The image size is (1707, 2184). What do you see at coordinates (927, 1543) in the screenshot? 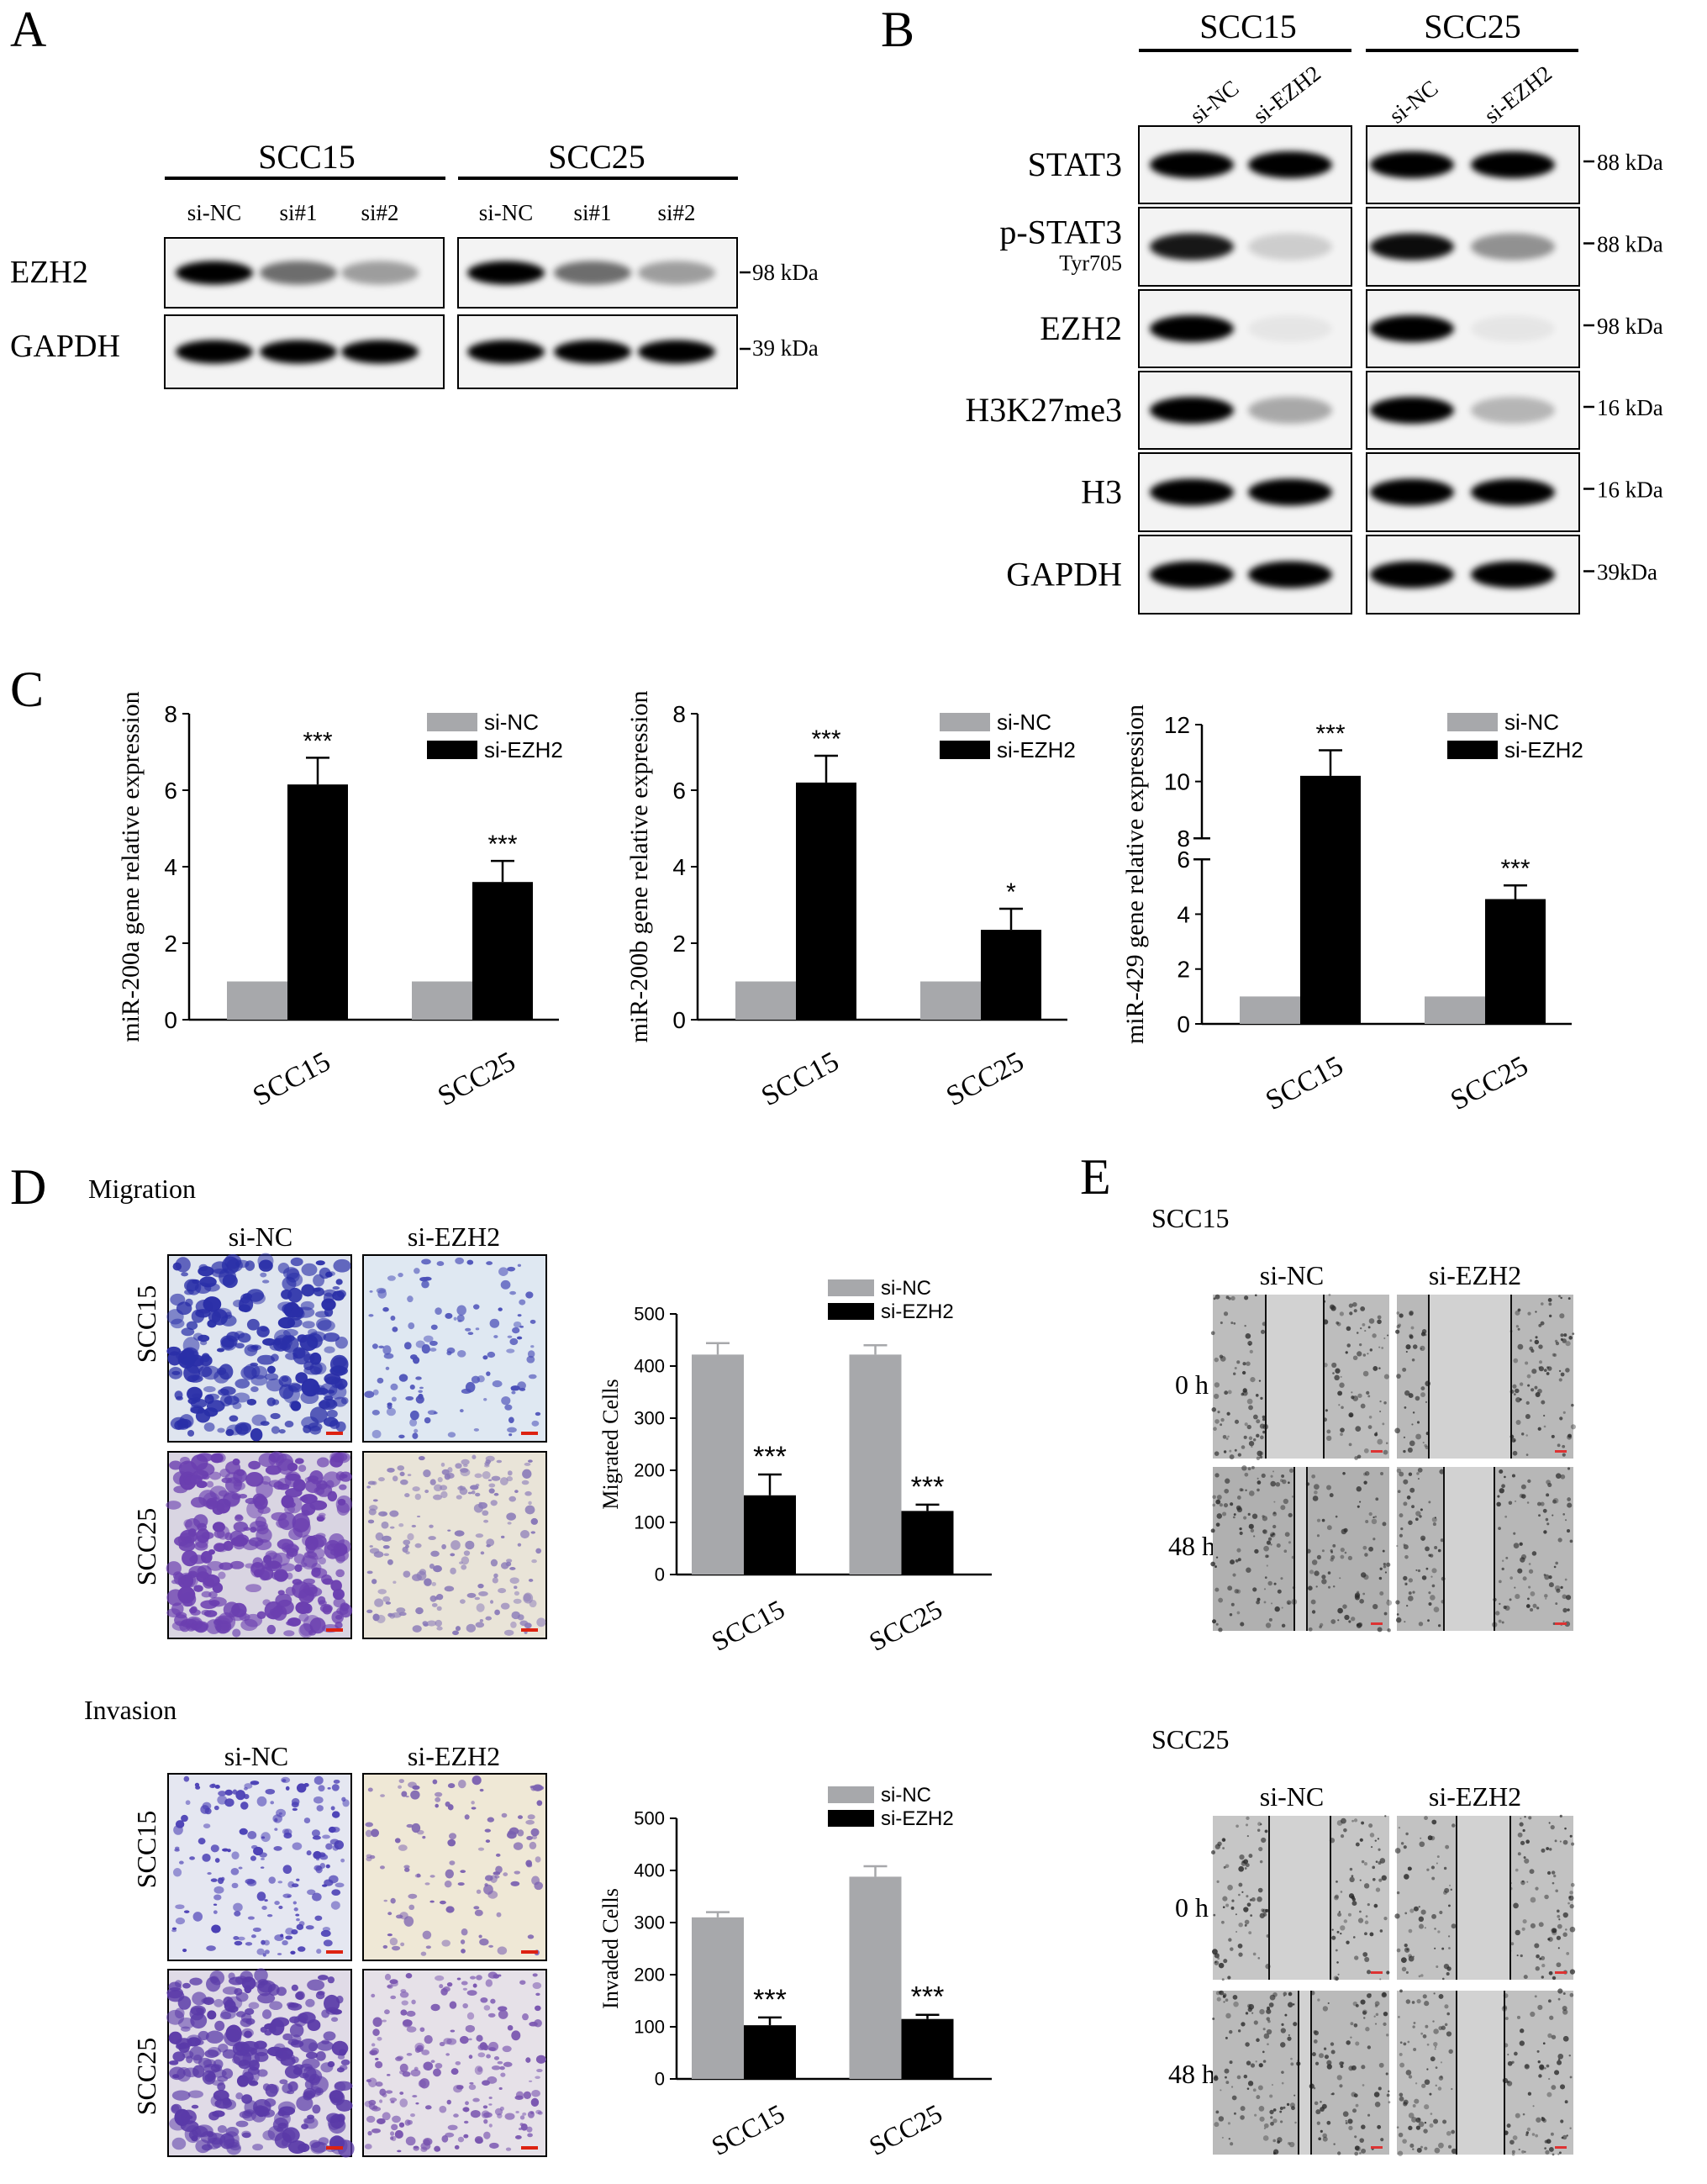
I see `bar` at bounding box center [927, 1543].